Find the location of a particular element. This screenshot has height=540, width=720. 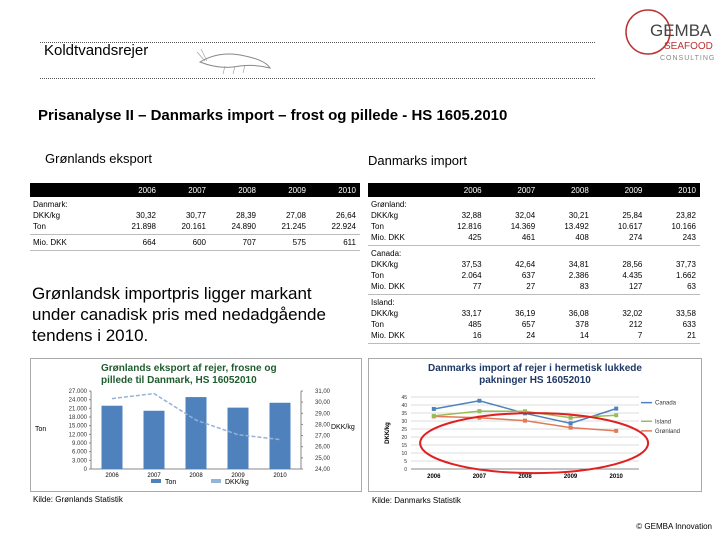

x-tick-label: 2006 is located at coordinates (112, 476).